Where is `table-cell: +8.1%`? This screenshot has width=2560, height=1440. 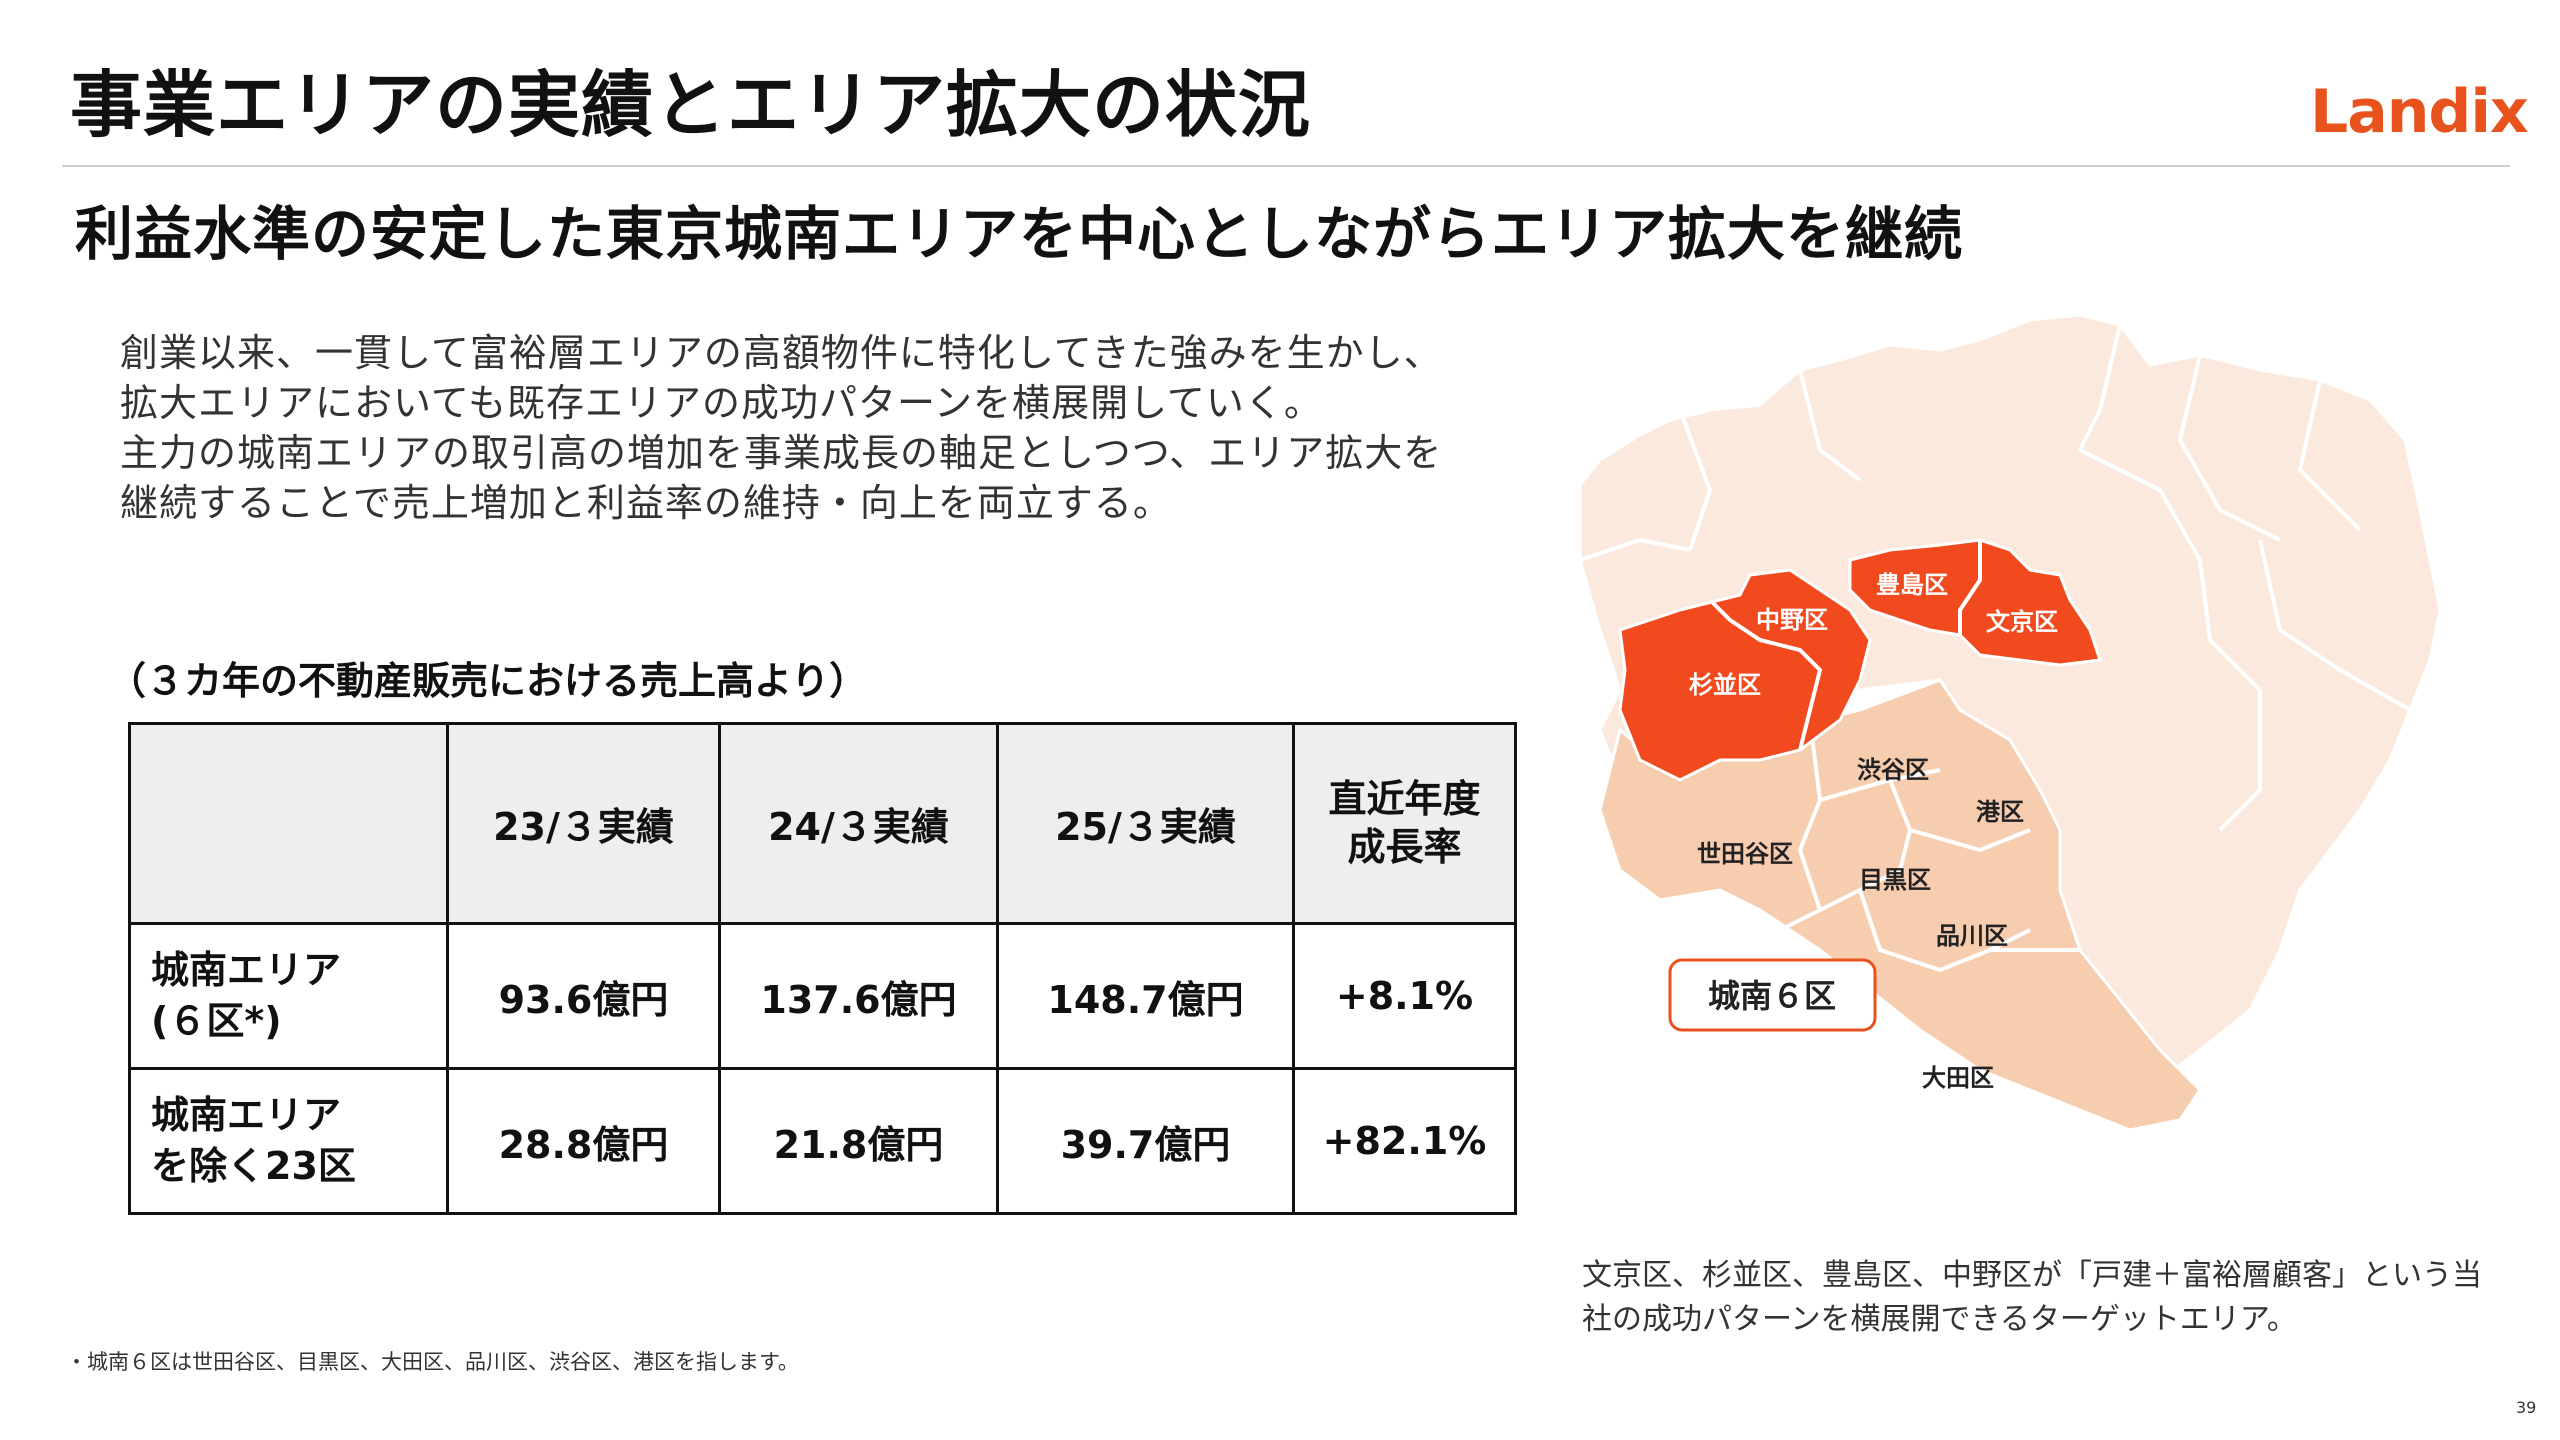 table-cell: +8.1% is located at coordinates (1404, 996).